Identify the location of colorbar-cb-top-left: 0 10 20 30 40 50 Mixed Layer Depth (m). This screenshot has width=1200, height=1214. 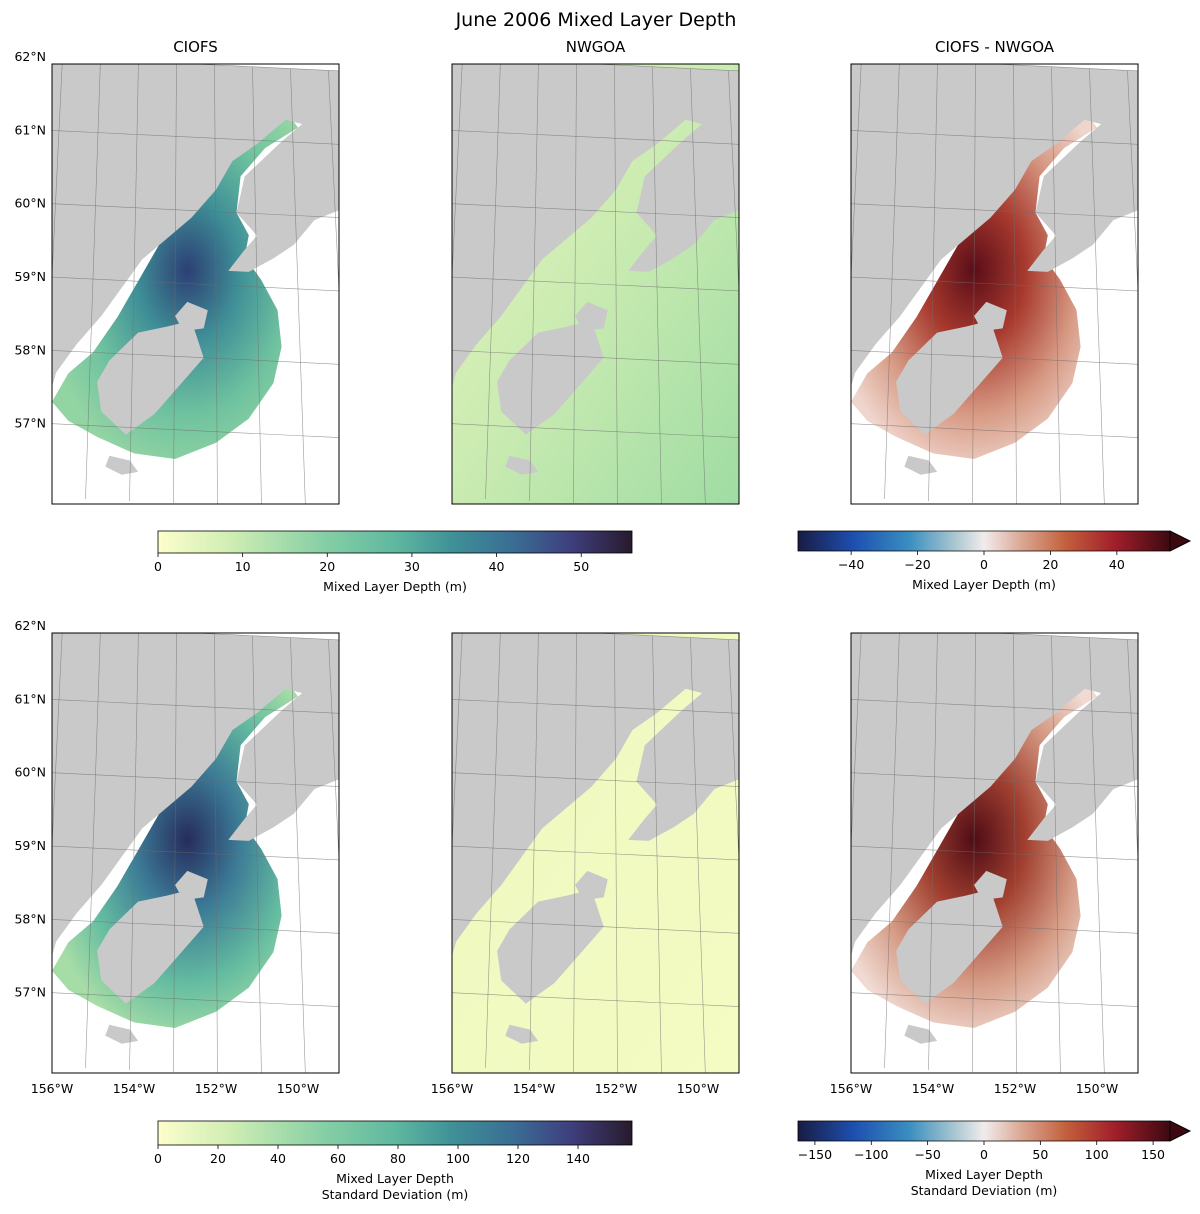
(393, 562).